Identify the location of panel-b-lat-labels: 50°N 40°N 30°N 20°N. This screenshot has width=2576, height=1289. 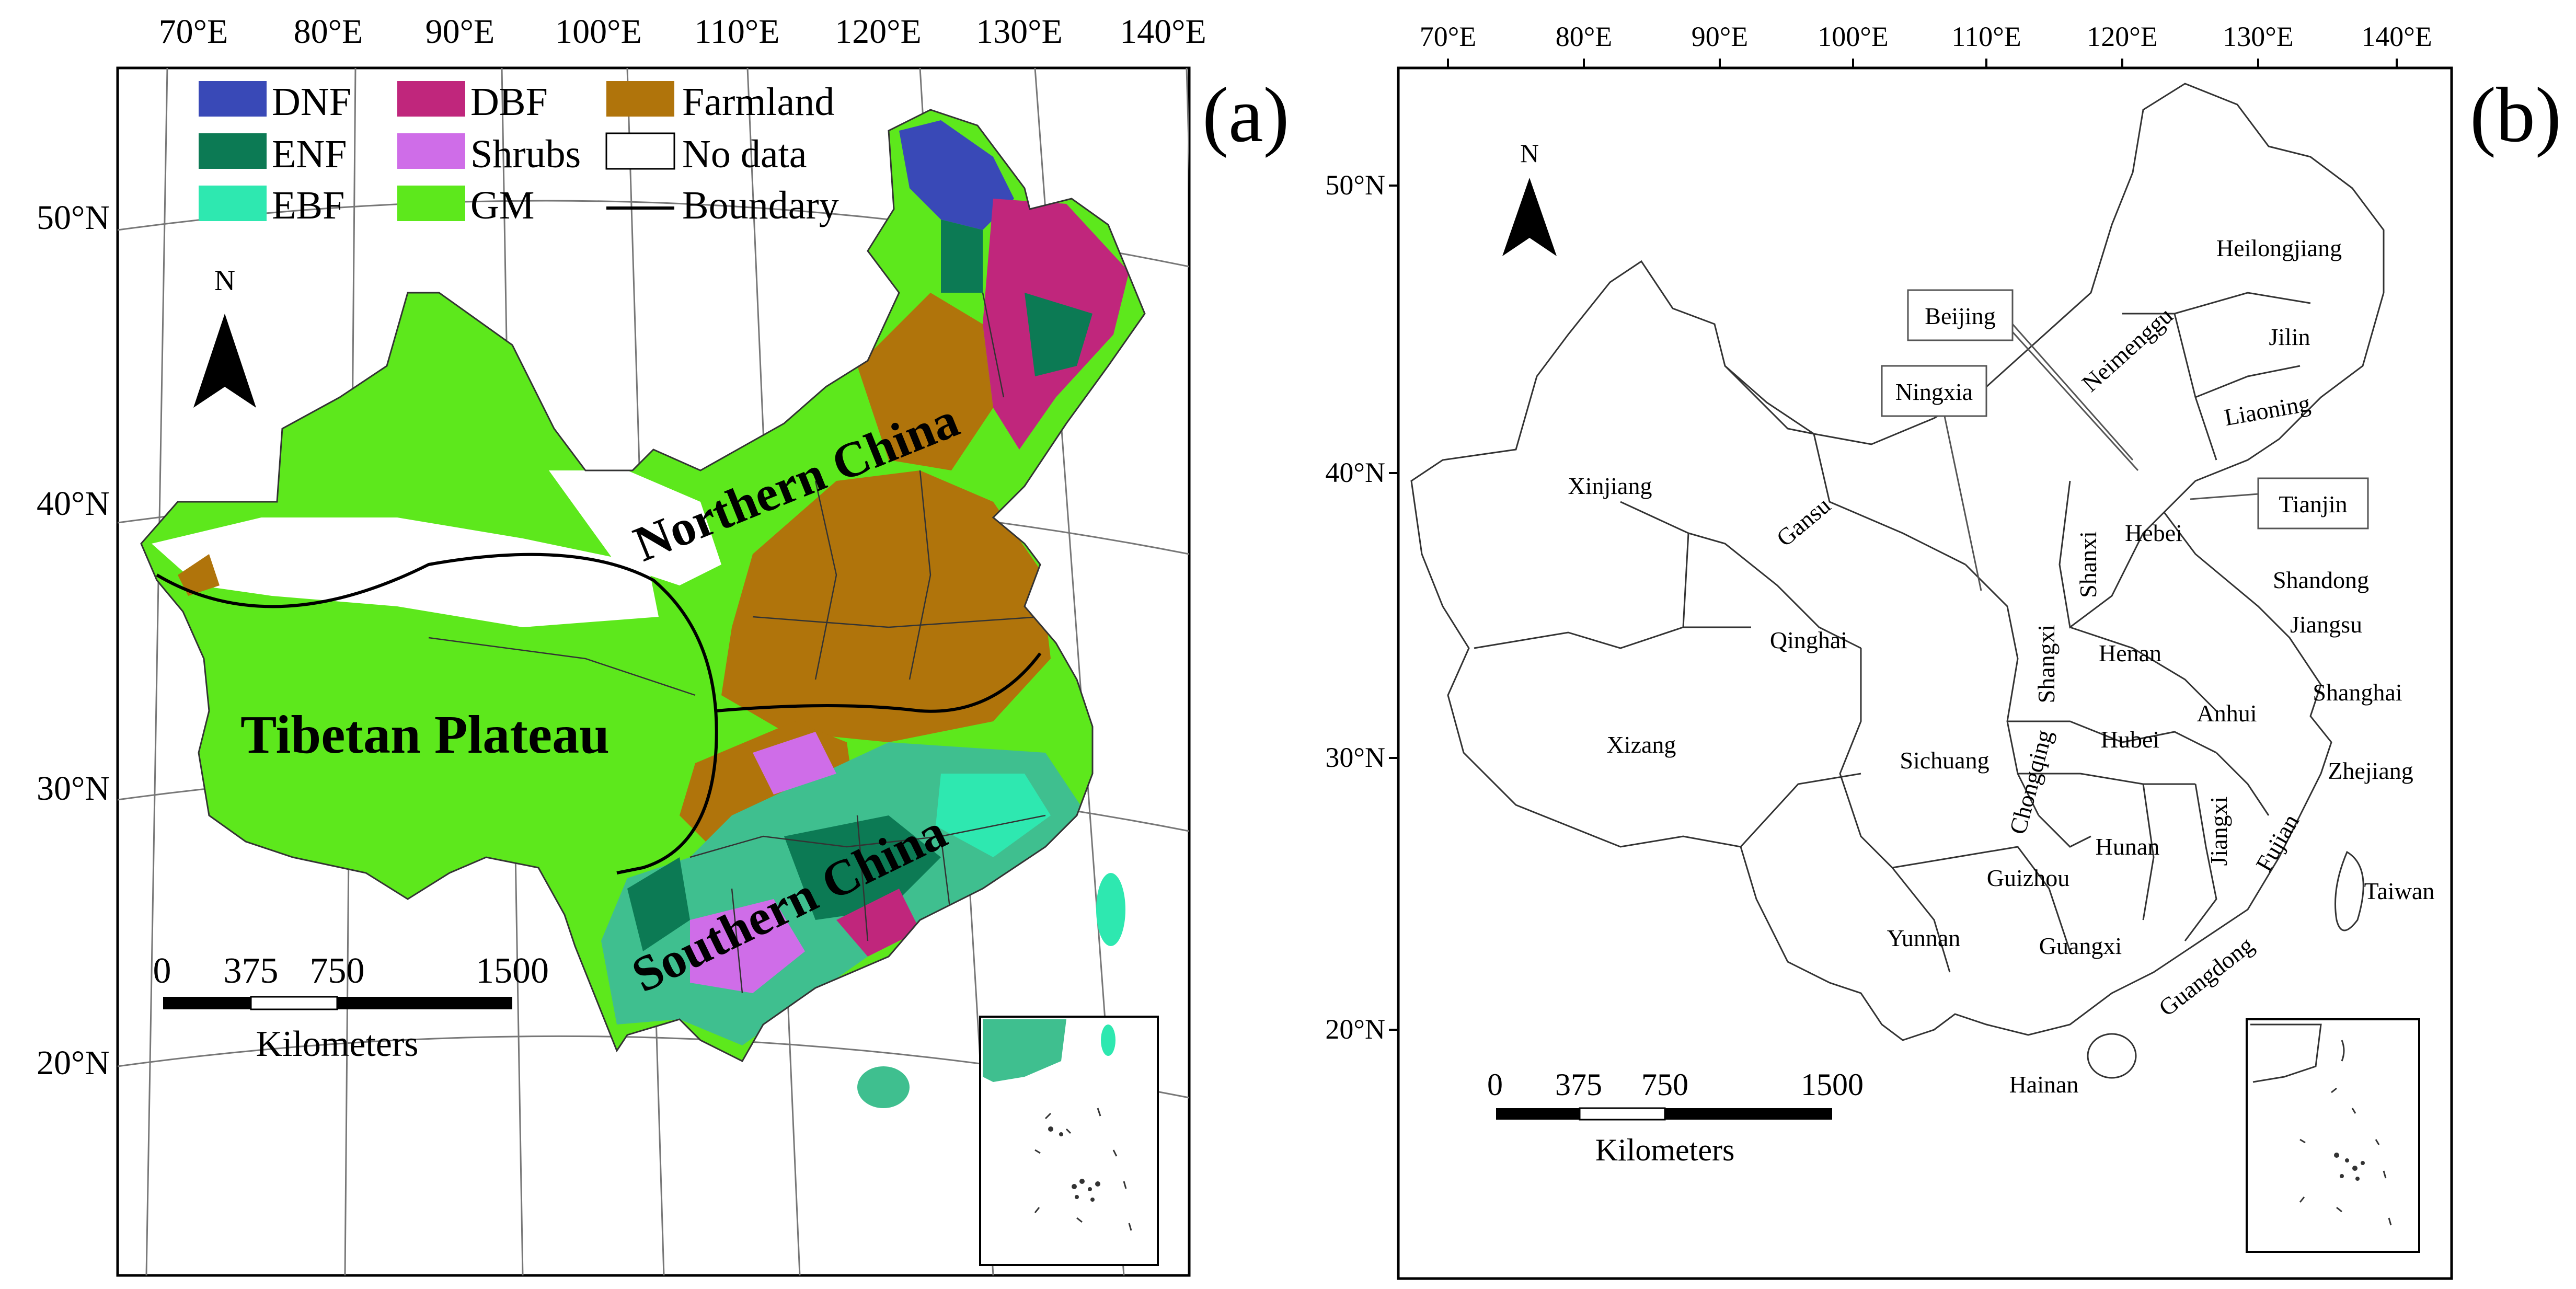
(1355, 607).